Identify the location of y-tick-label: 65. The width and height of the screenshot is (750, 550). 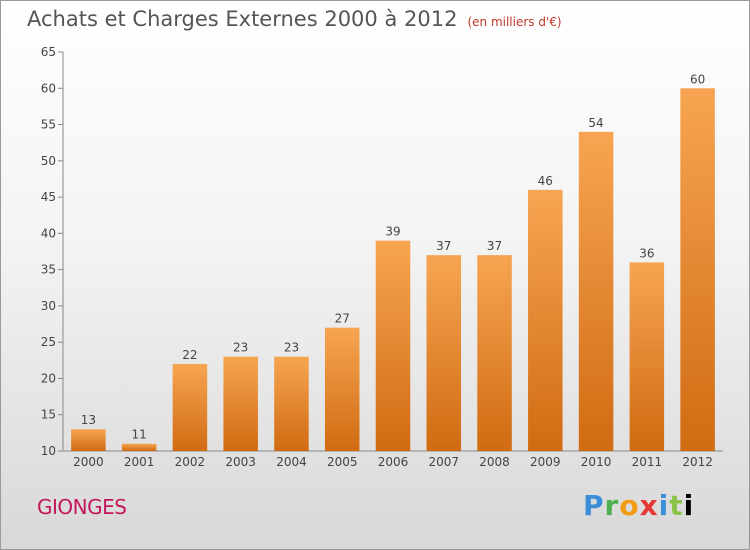
(48, 52).